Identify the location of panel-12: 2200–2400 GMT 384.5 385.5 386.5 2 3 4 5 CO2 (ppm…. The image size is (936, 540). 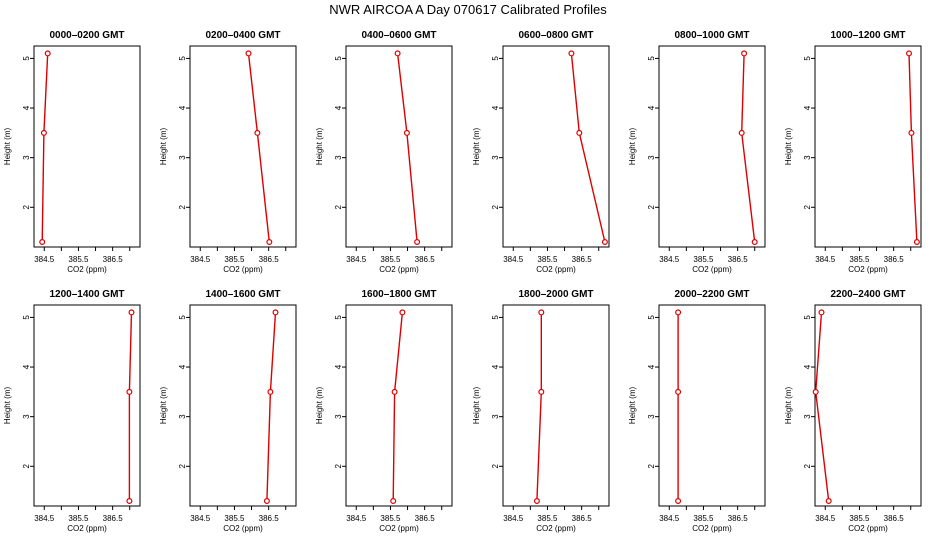
(853, 411).